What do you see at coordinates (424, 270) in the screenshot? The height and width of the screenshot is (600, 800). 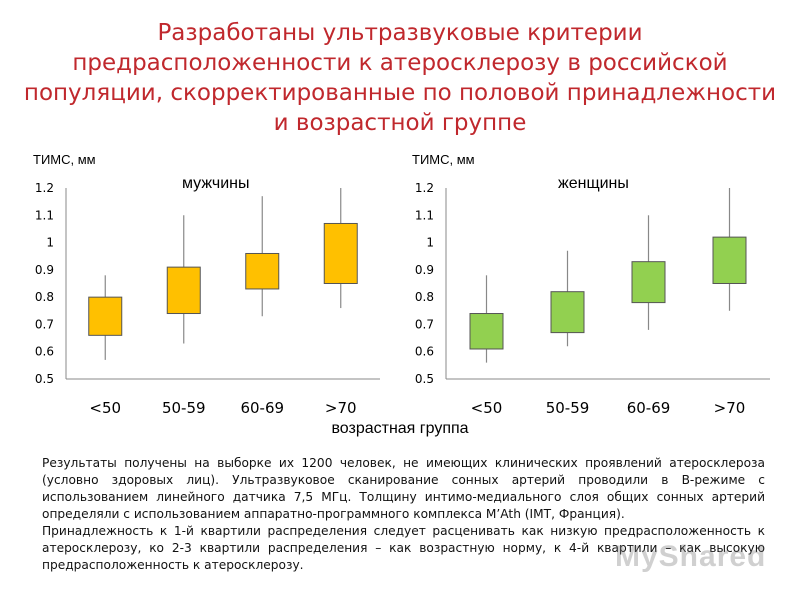 I see `women-ytick-label: 0.9` at bounding box center [424, 270].